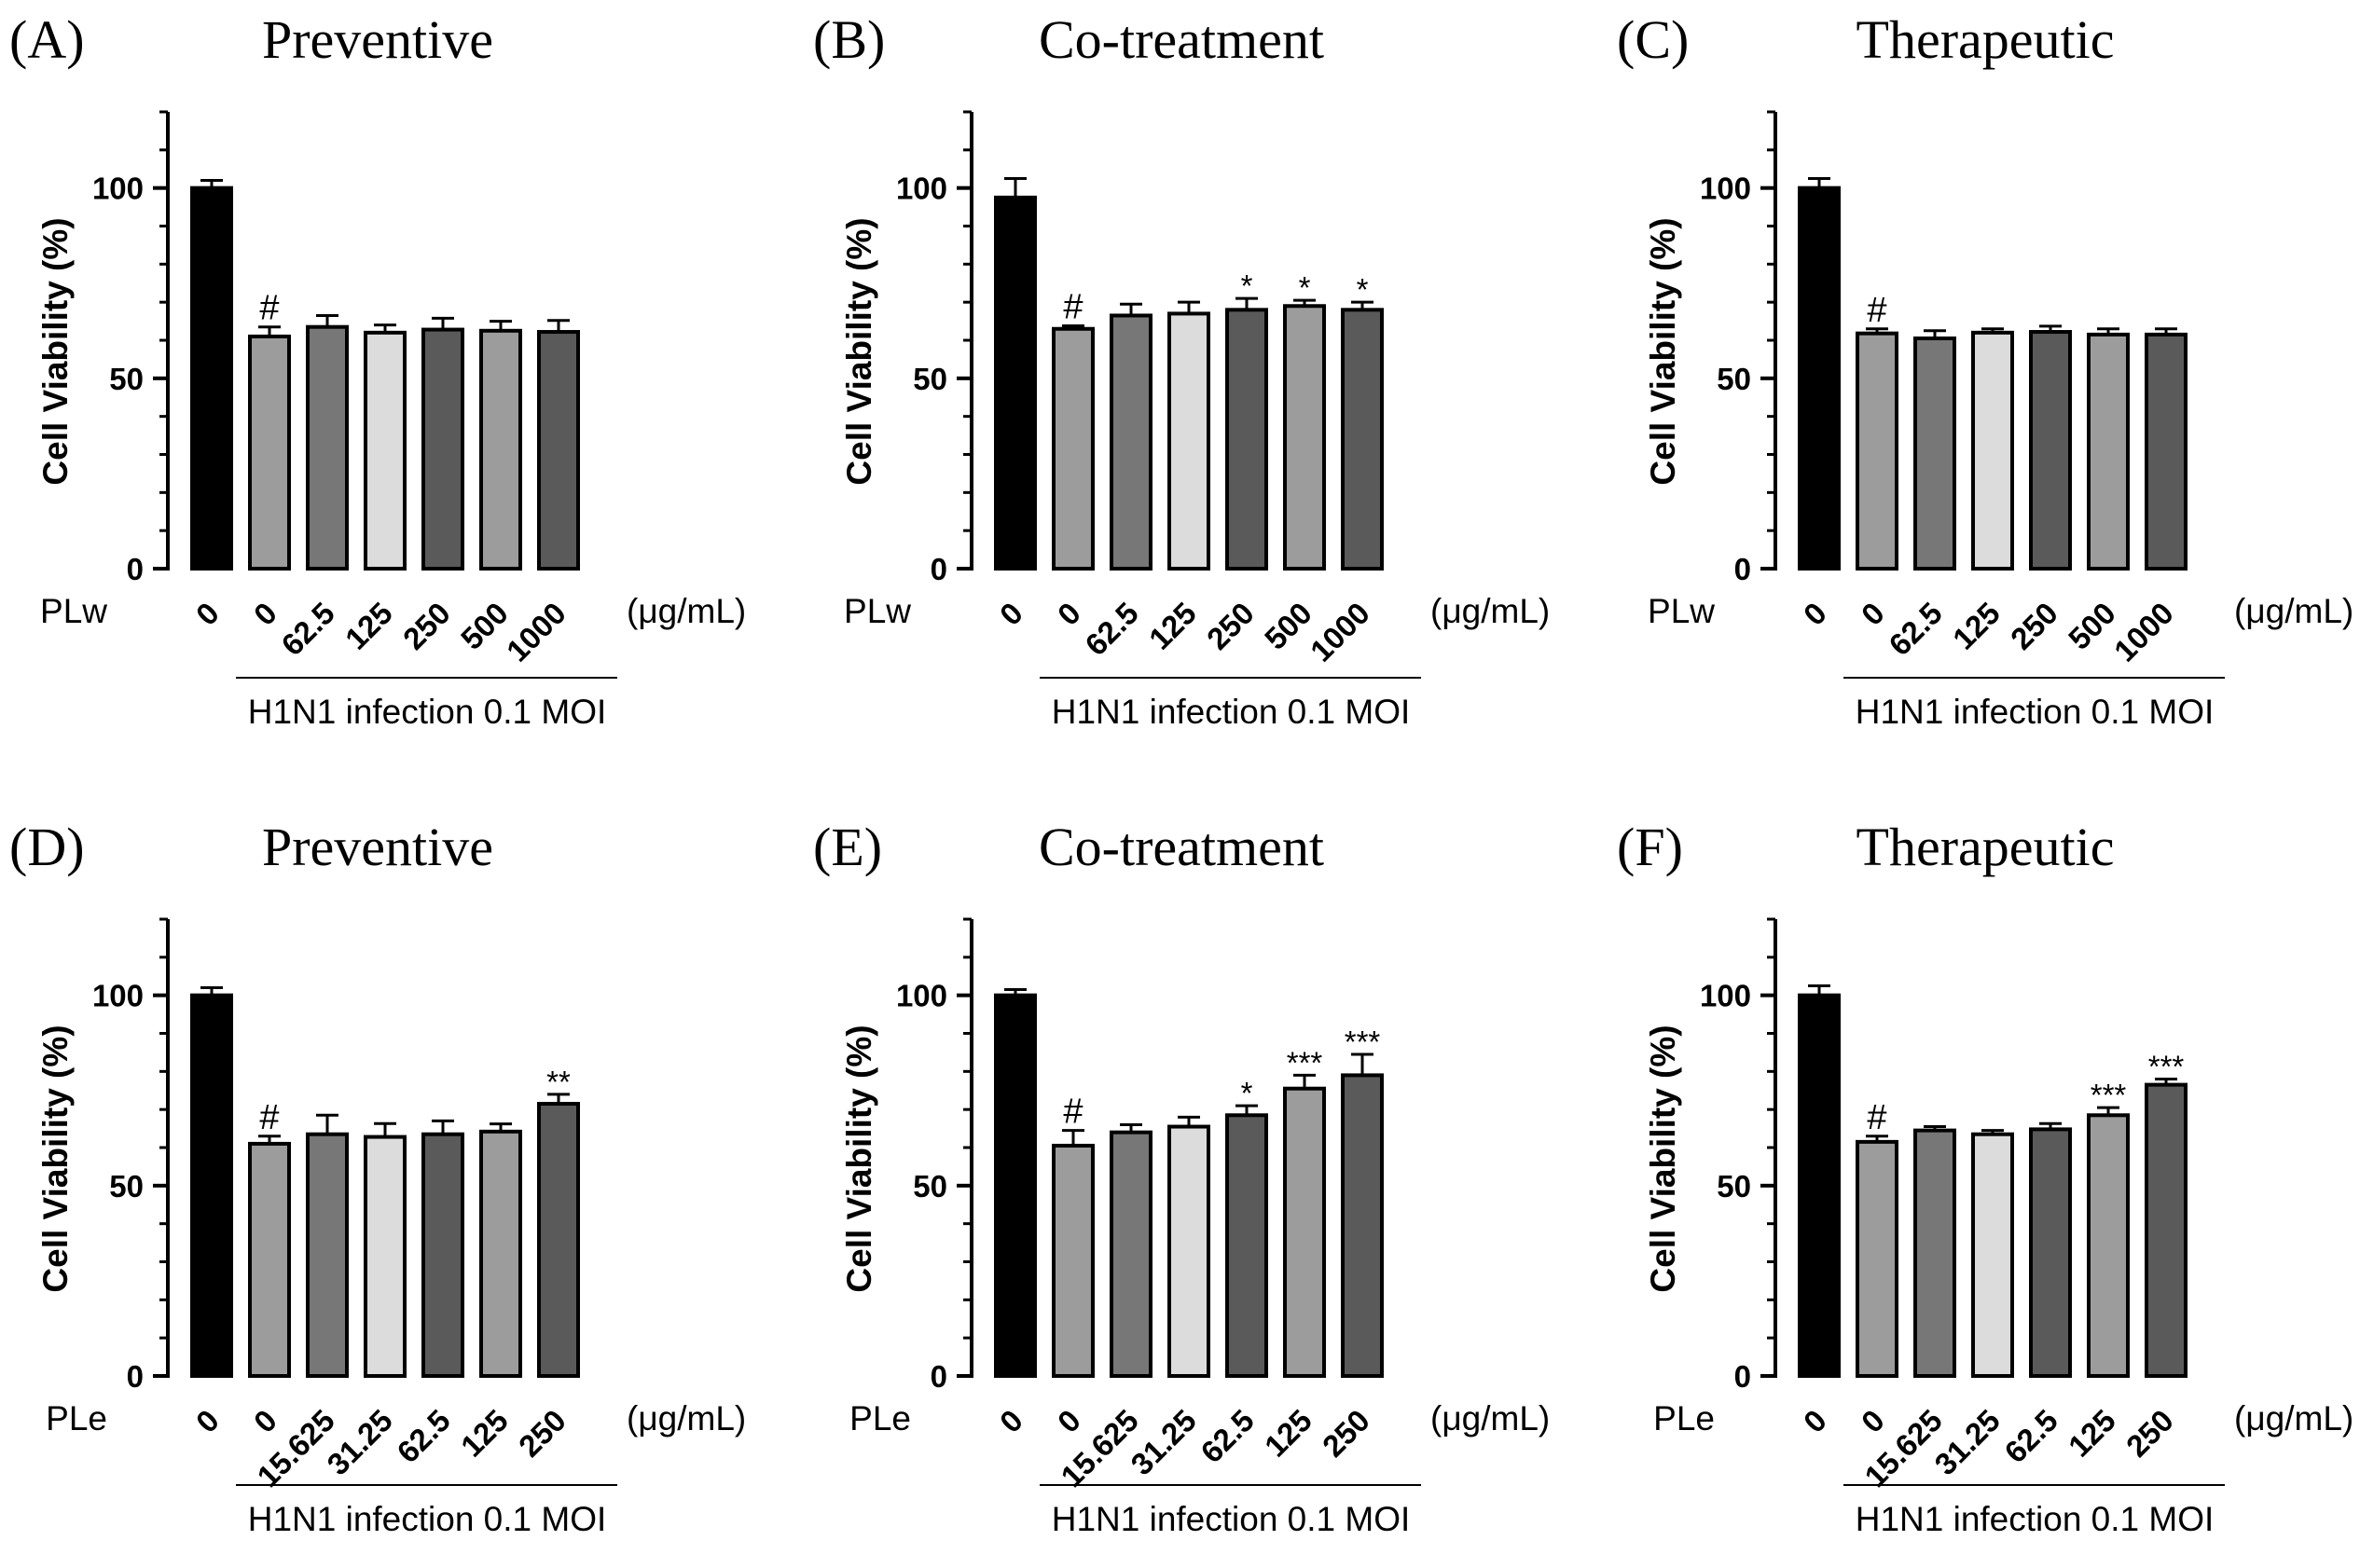 The width and height of the screenshot is (2374, 1568). I want to click on panel-letter: (F), so click(1650, 847).